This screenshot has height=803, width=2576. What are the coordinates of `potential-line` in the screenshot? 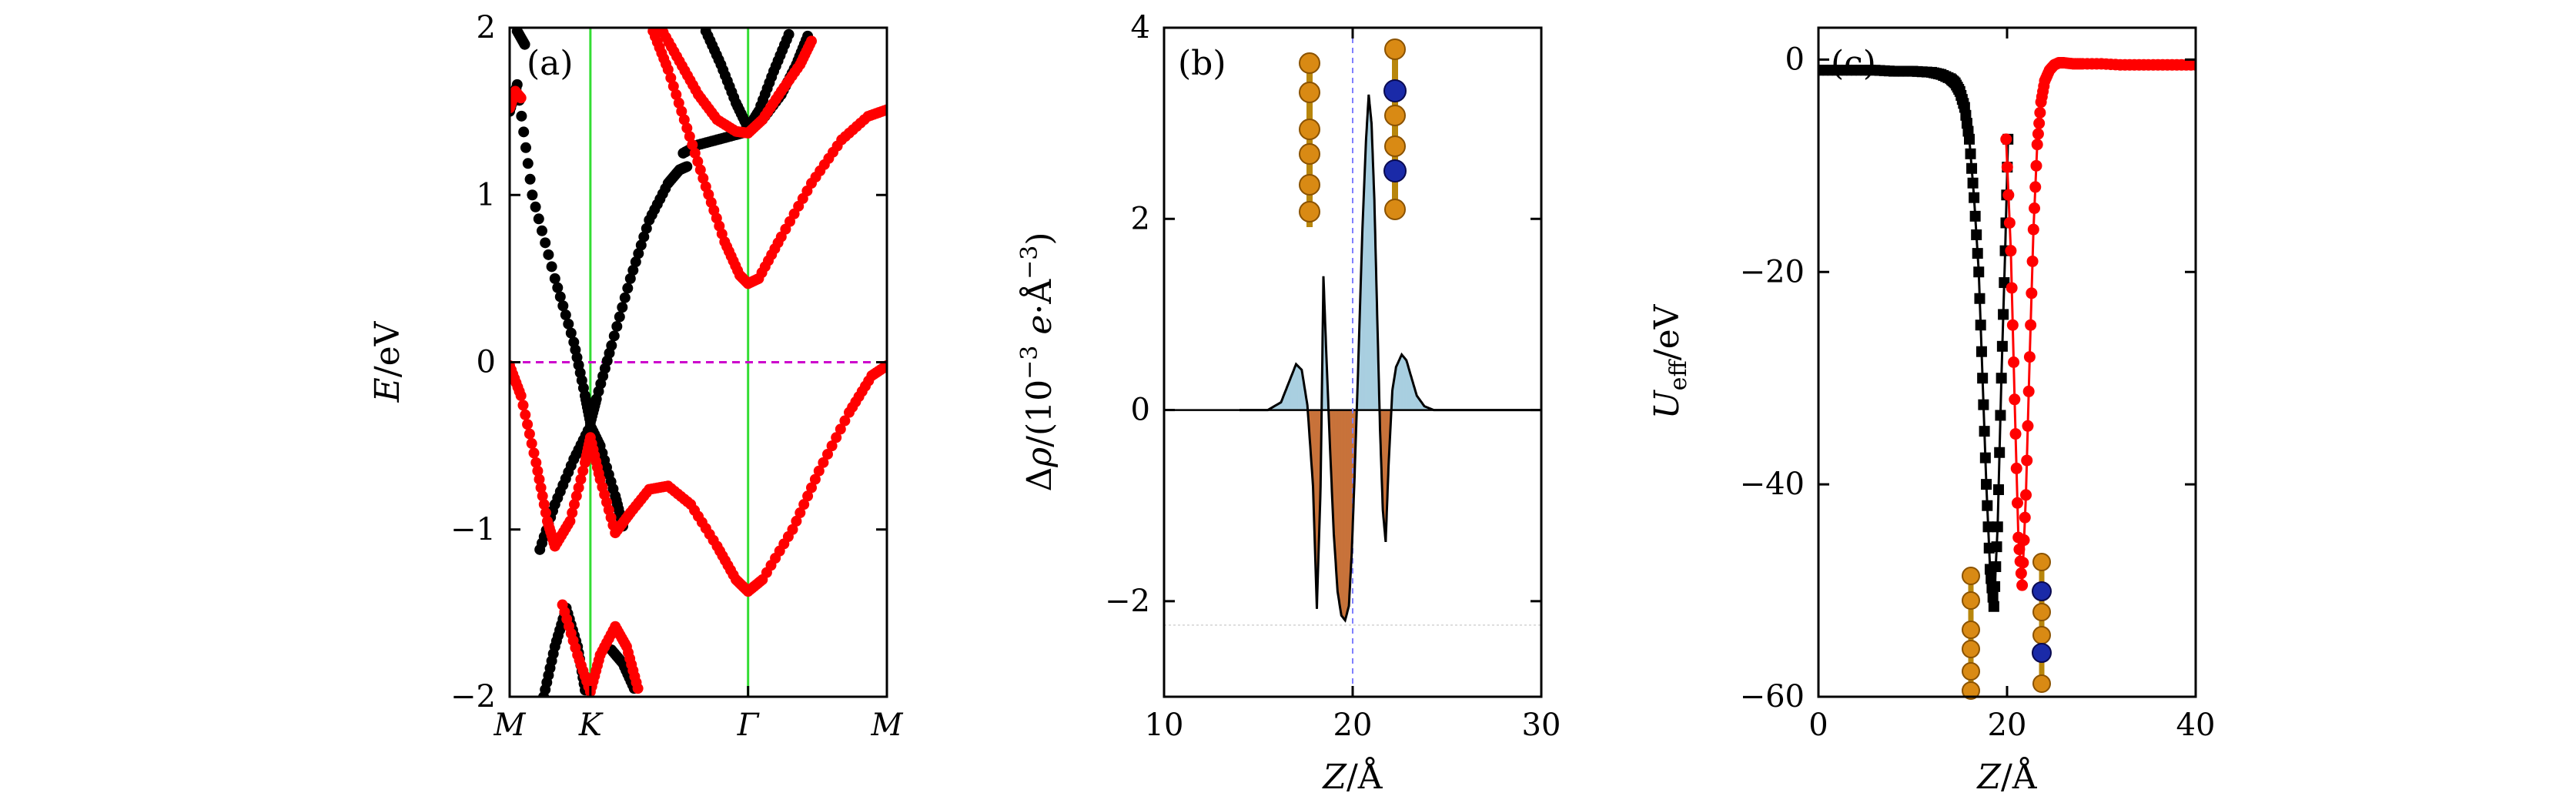 It's located at (1914, 338).